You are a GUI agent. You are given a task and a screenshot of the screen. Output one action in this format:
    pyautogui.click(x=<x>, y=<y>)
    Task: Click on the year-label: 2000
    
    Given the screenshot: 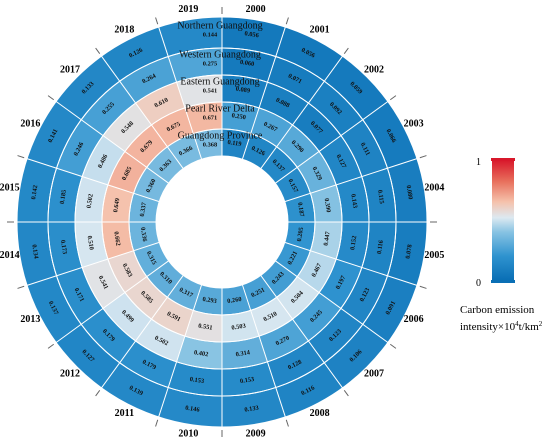 What is the action you would take?
    pyautogui.click(x=256, y=9)
    